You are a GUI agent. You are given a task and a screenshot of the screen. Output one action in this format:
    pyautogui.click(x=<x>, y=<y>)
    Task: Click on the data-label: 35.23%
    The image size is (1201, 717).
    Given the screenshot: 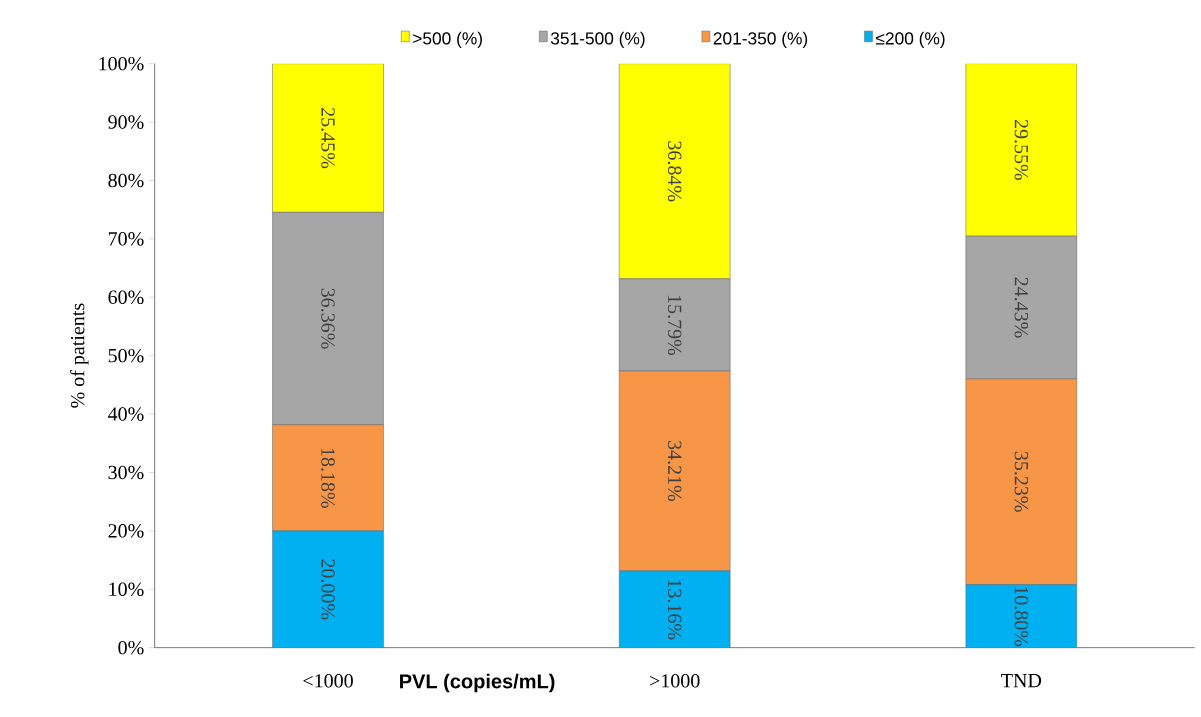 What is the action you would take?
    pyautogui.click(x=1021, y=481)
    